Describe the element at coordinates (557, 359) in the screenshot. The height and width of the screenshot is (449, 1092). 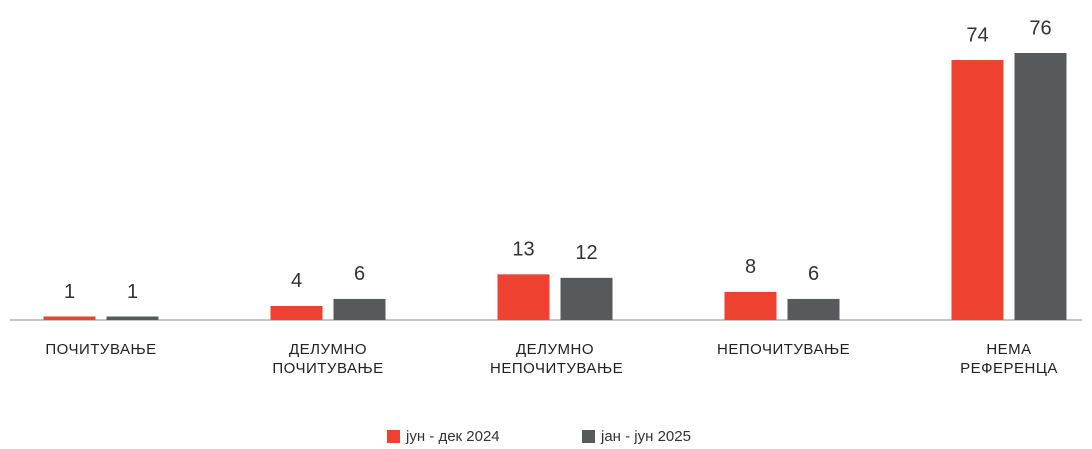
I see `x-tick-label: ДЕЛУМНО НЕПОЧИТУВАЊЕ` at that location.